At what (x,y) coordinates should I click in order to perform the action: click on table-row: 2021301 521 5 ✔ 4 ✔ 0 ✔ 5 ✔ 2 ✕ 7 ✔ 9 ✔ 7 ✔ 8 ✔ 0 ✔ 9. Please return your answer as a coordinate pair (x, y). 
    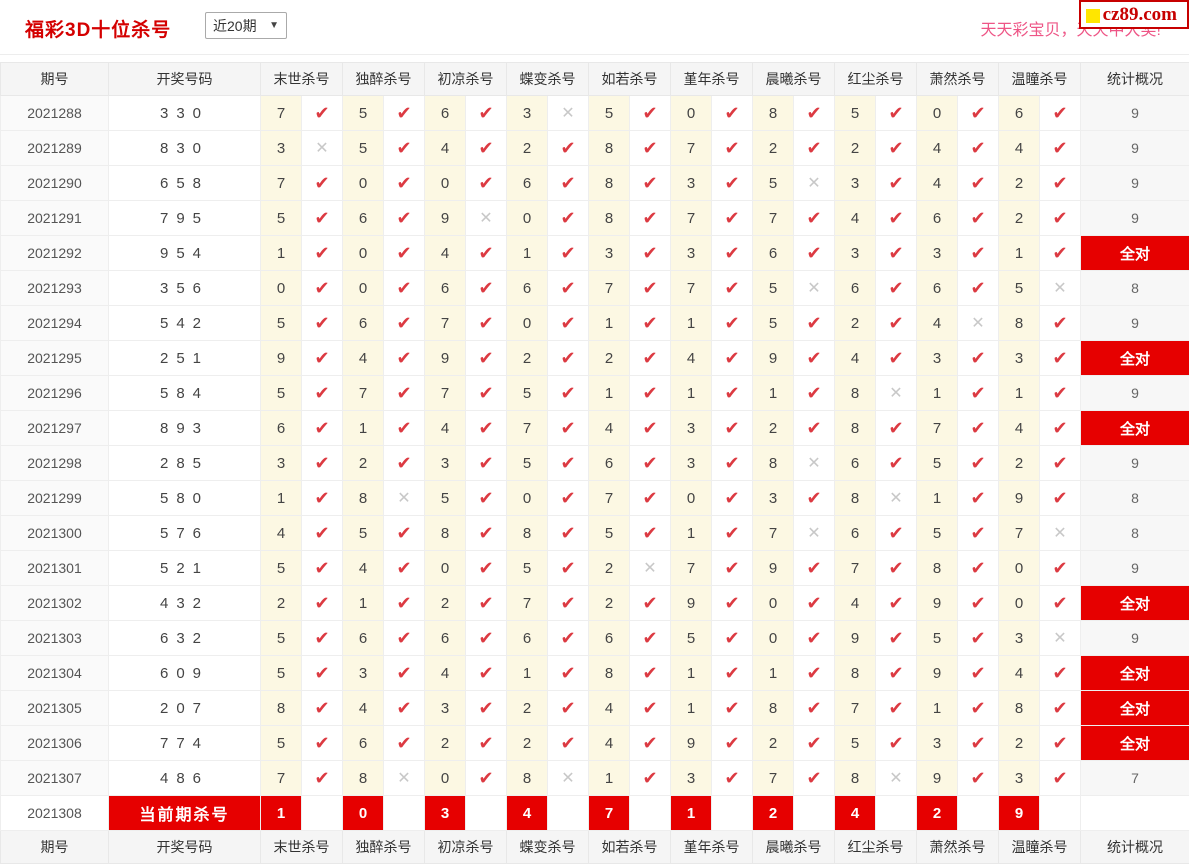
    Looking at the image, I should click on (594, 568).